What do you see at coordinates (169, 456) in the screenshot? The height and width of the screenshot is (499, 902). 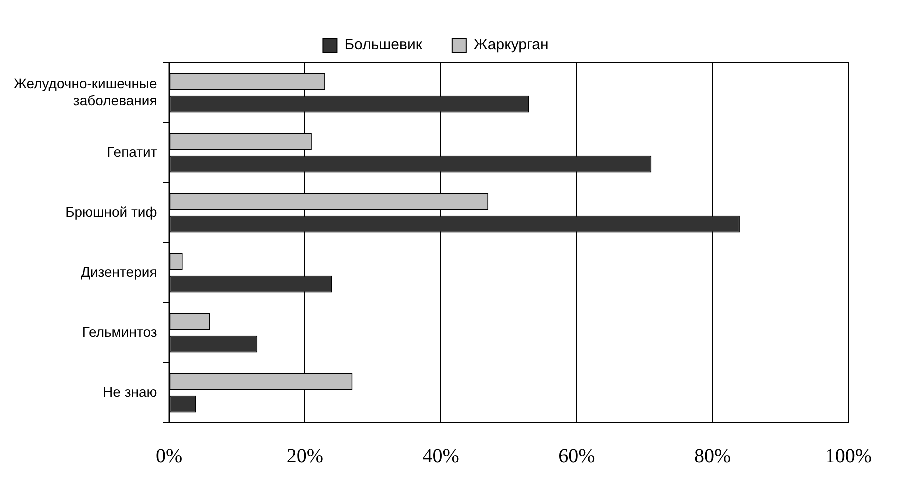 I see `x-tick-label: 0%` at bounding box center [169, 456].